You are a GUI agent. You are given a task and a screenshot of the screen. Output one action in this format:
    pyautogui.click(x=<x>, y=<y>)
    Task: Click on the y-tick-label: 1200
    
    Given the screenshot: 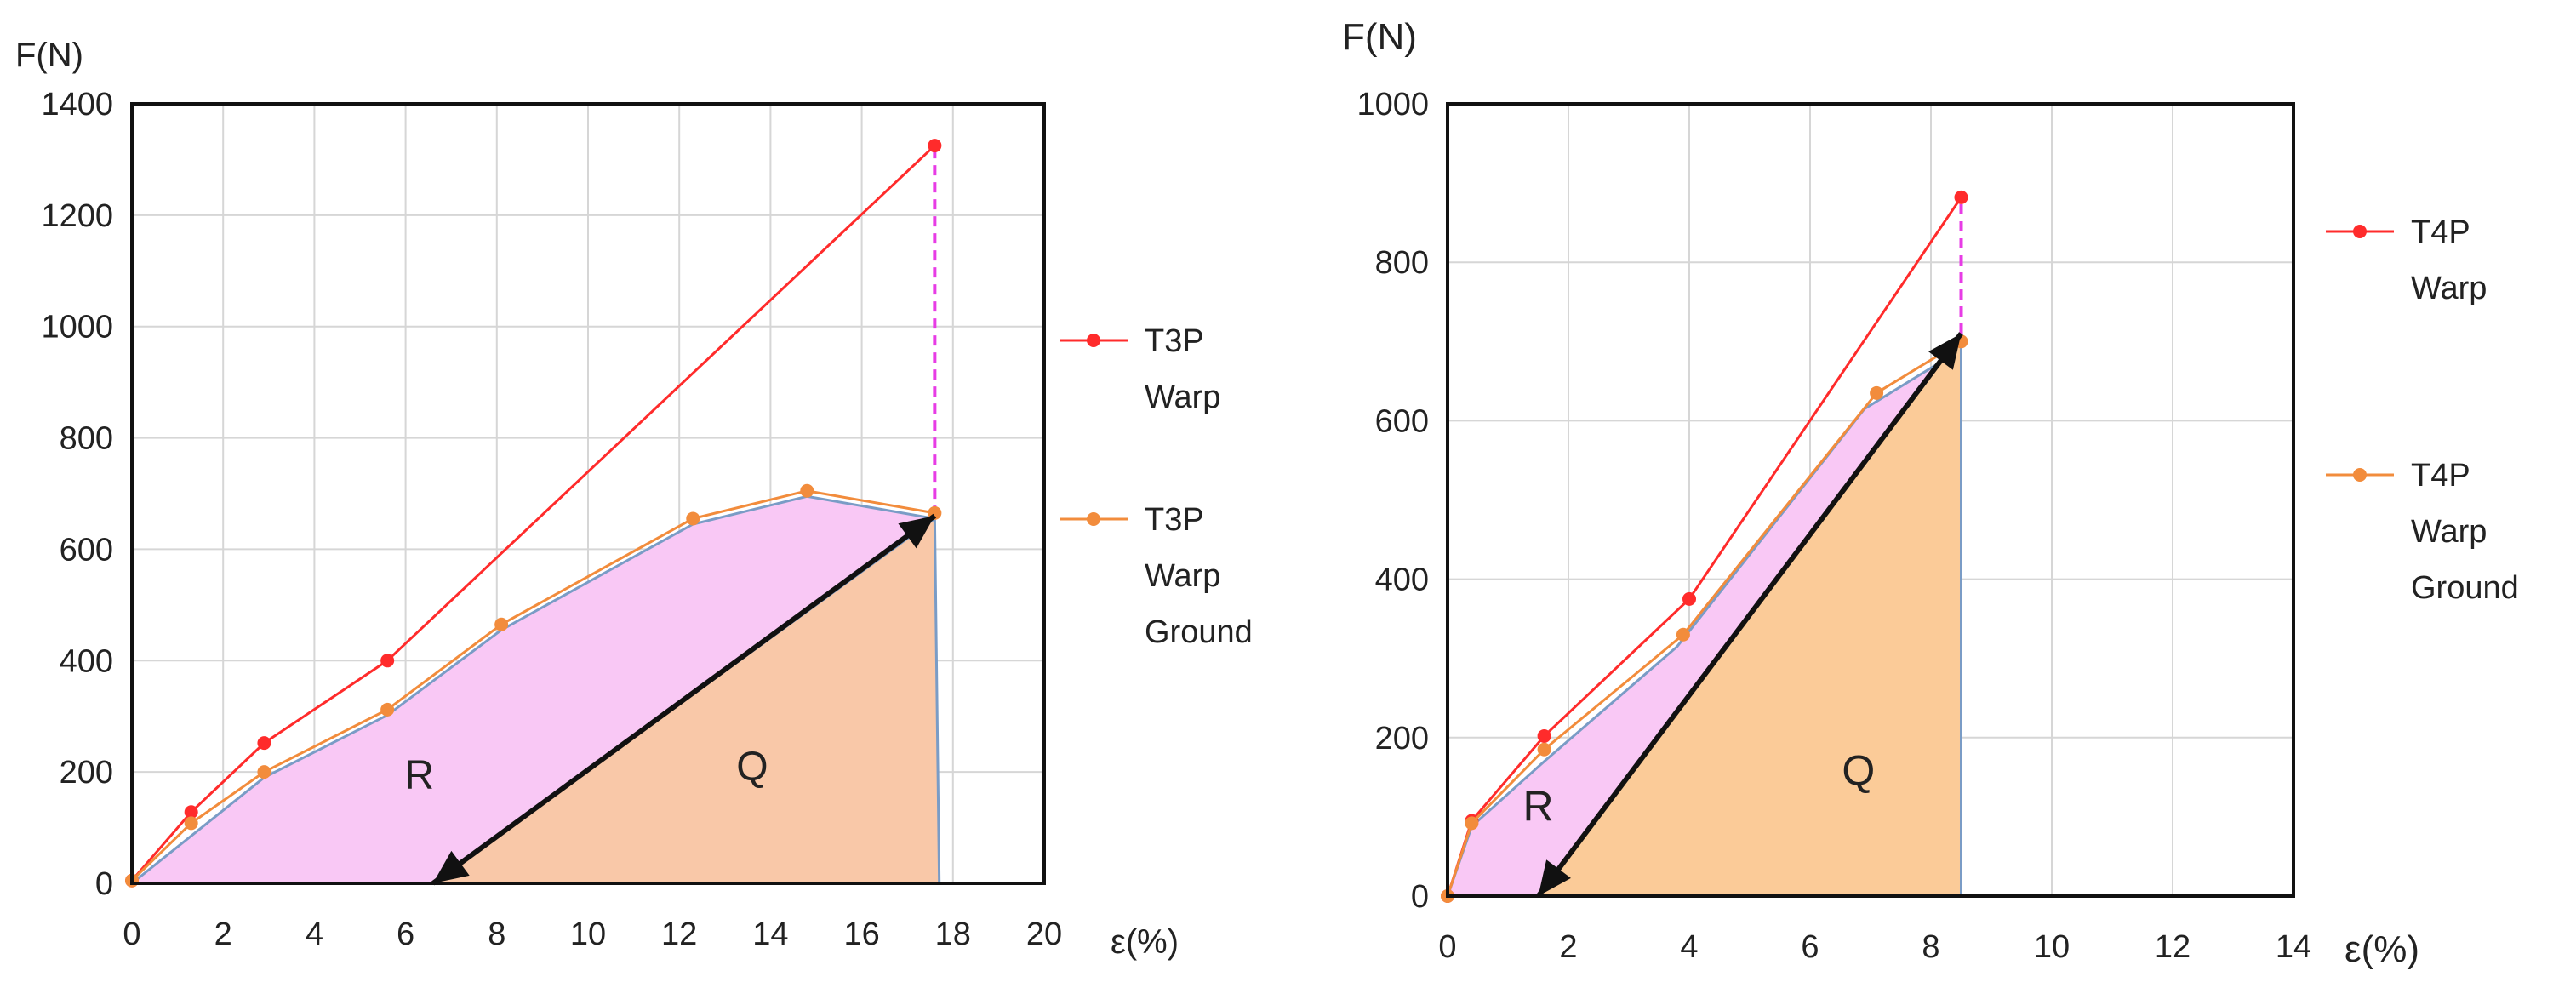 What is the action you would take?
    pyautogui.click(x=77, y=216)
    